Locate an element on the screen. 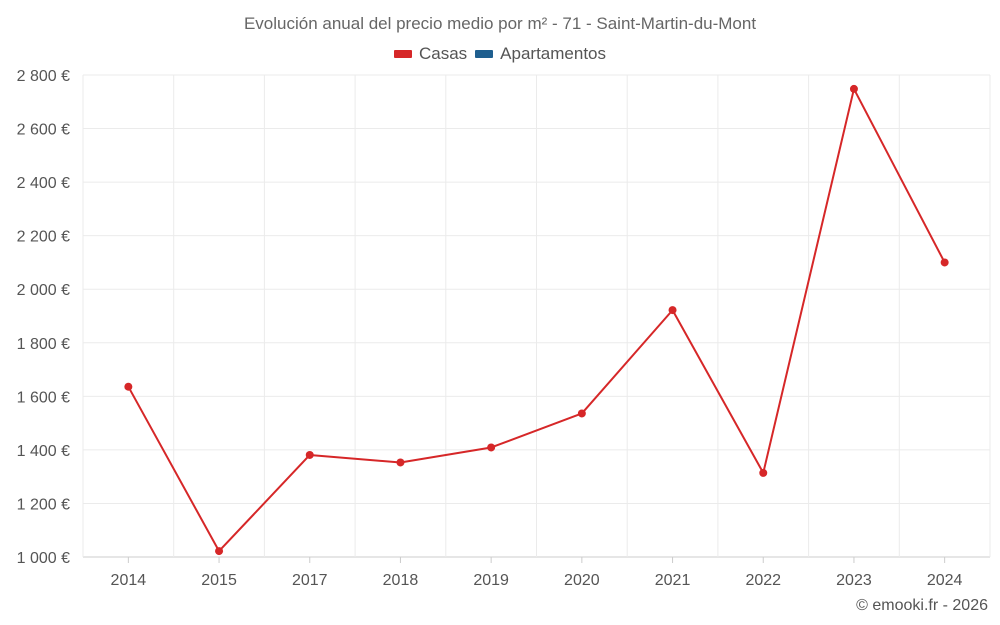 This screenshot has height=625, width=1000. legend-swatch-casas is located at coordinates (402, 54).